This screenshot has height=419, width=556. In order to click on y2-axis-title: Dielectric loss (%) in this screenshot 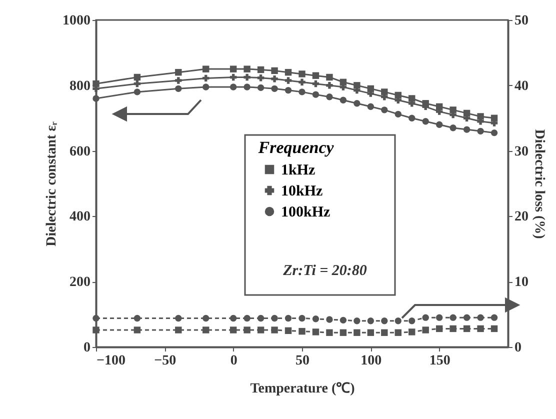, I will do `click(539, 184)`.